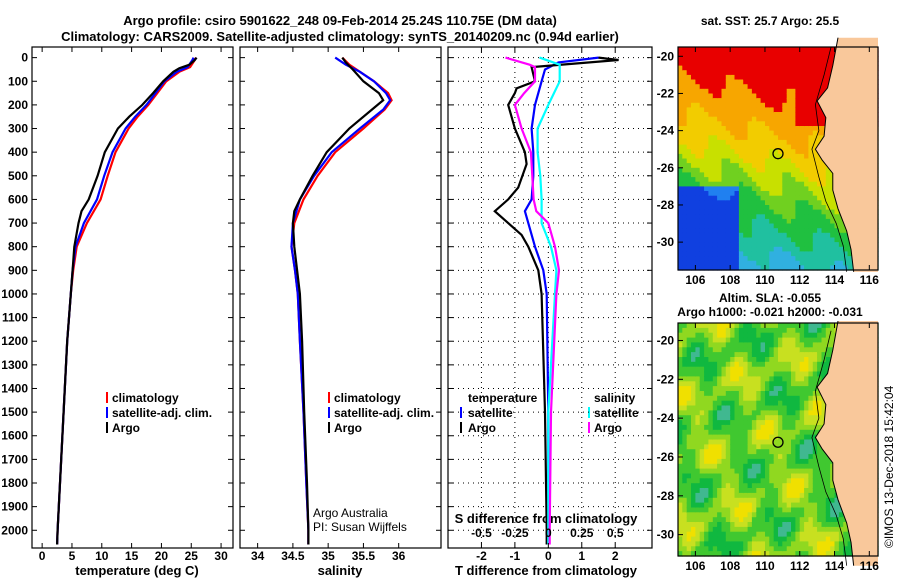  Describe the element at coordinates (132, 556) in the screenshot. I see `x-tick-label: 15` at that location.